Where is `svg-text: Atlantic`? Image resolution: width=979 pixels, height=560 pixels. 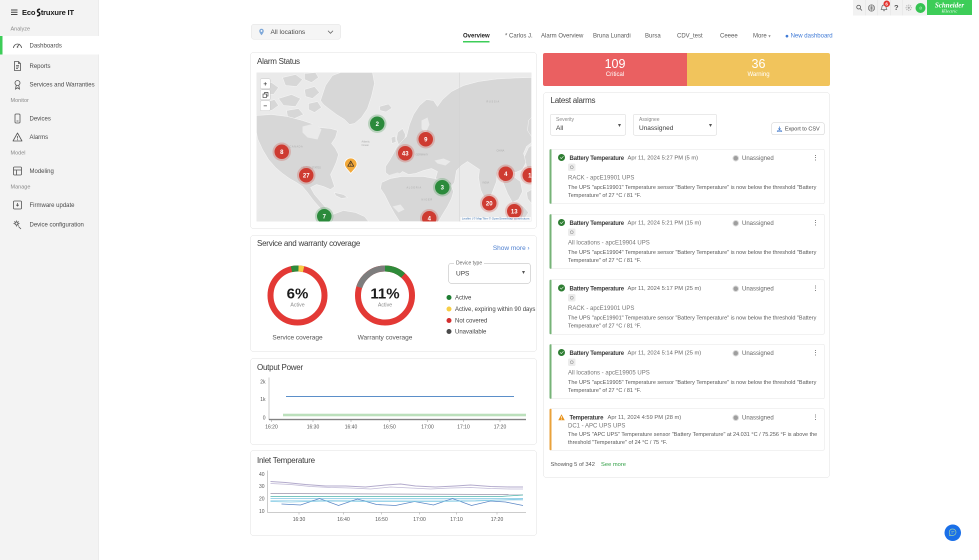 svg-text: Atlantic is located at coordinates (366, 142).